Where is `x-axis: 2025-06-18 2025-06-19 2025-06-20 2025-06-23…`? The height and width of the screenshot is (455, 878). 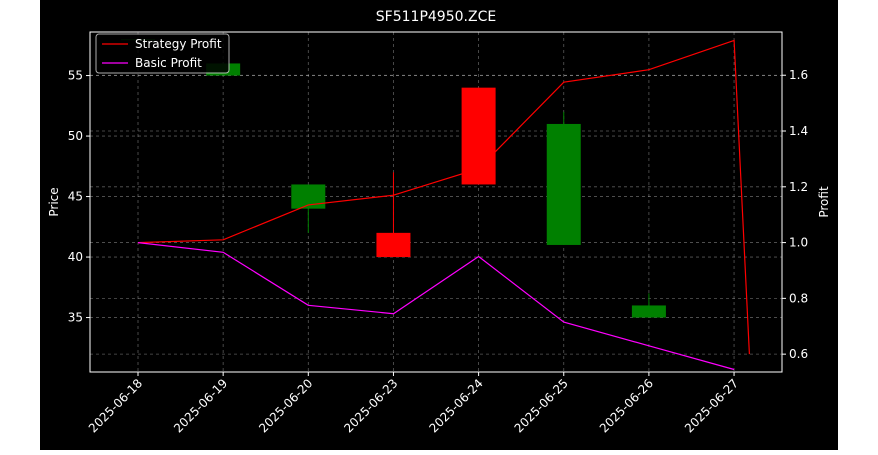 x-axis: 2025-06-18 2025-06-19 2025-06-20 2025-06-23… is located at coordinates (413, 403).